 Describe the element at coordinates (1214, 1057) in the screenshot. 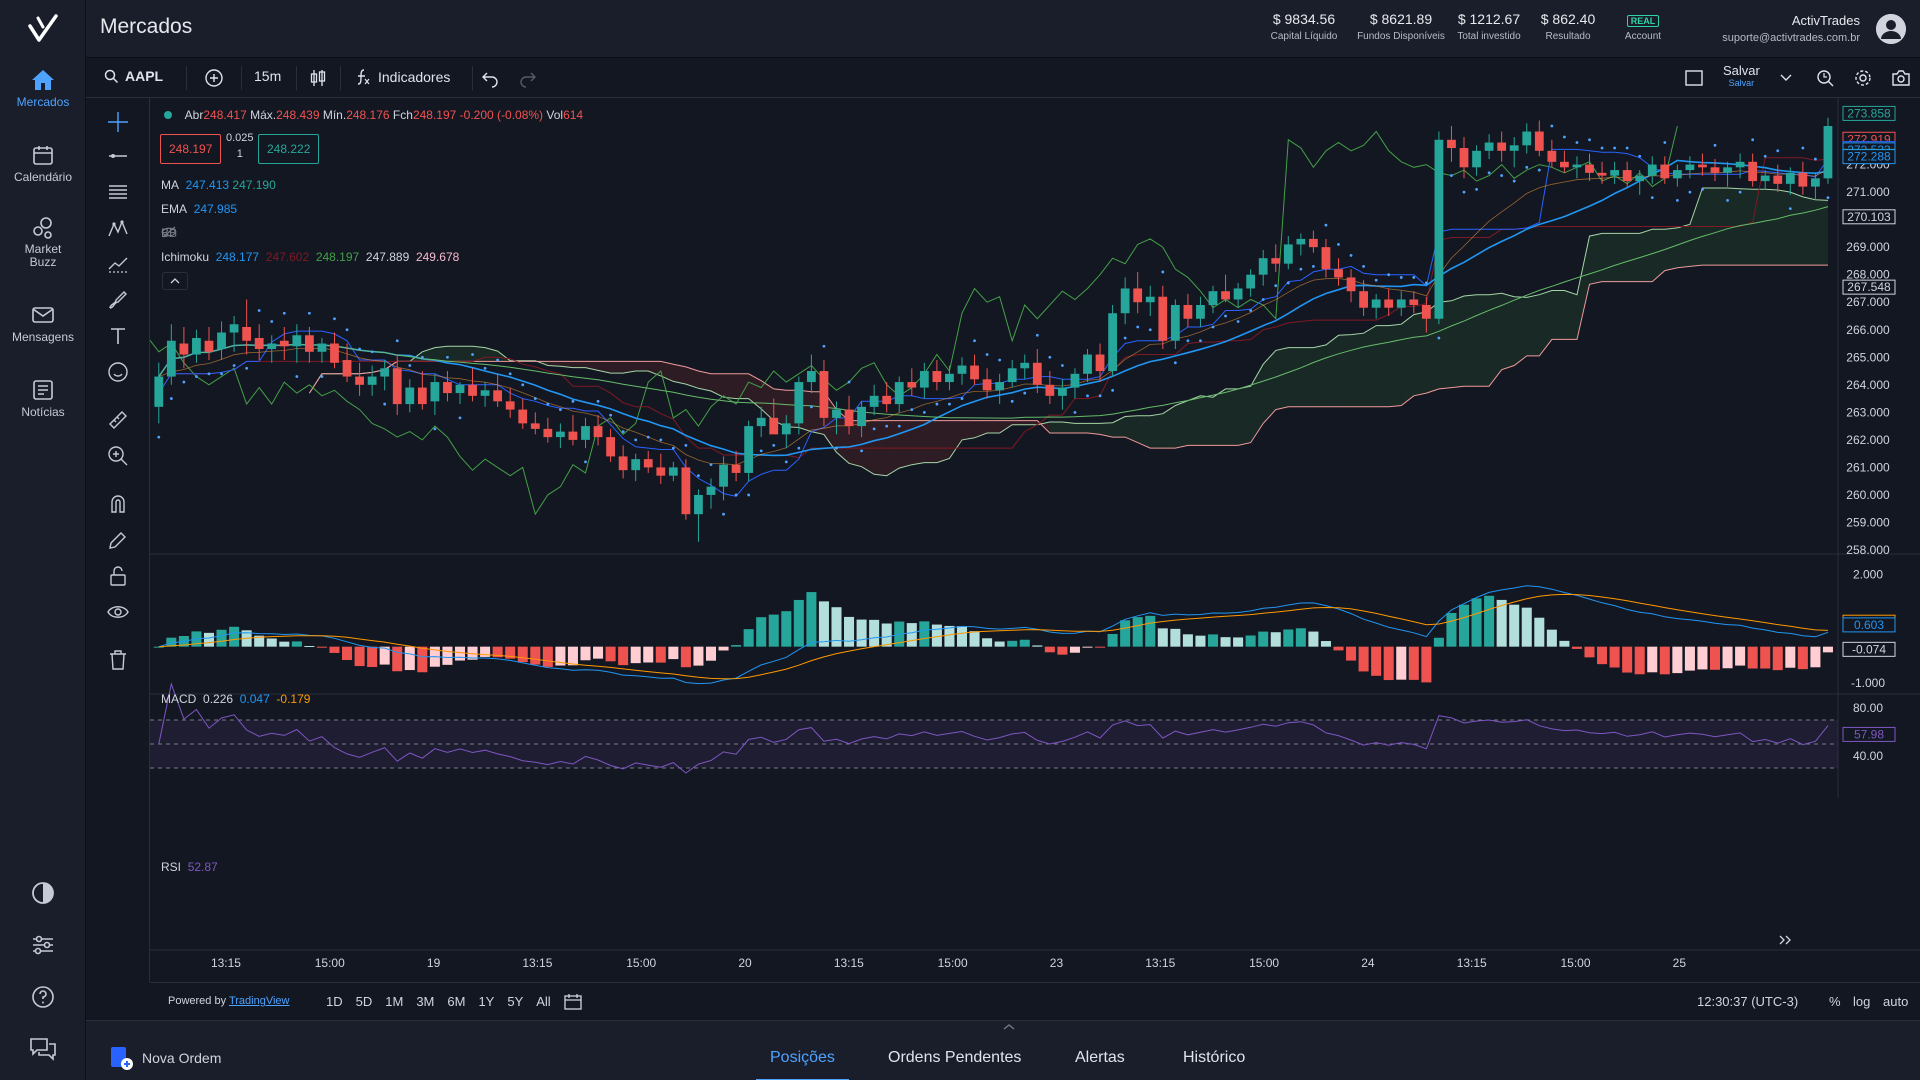

I see `tab-historico: Histórico` at that location.